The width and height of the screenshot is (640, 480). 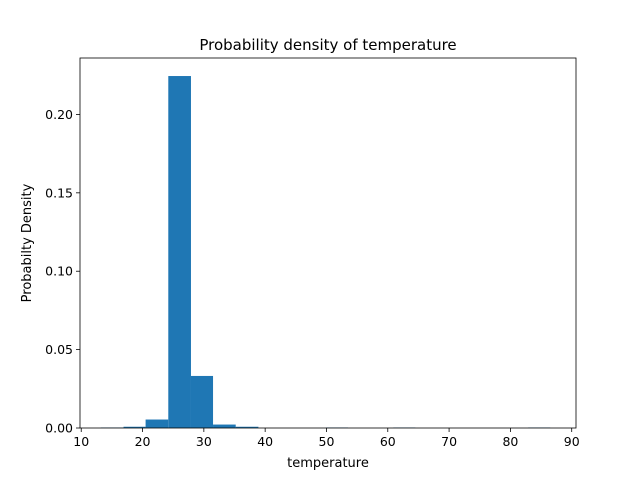 I want to click on chart-title: Probability density of temperature, so click(x=327, y=45).